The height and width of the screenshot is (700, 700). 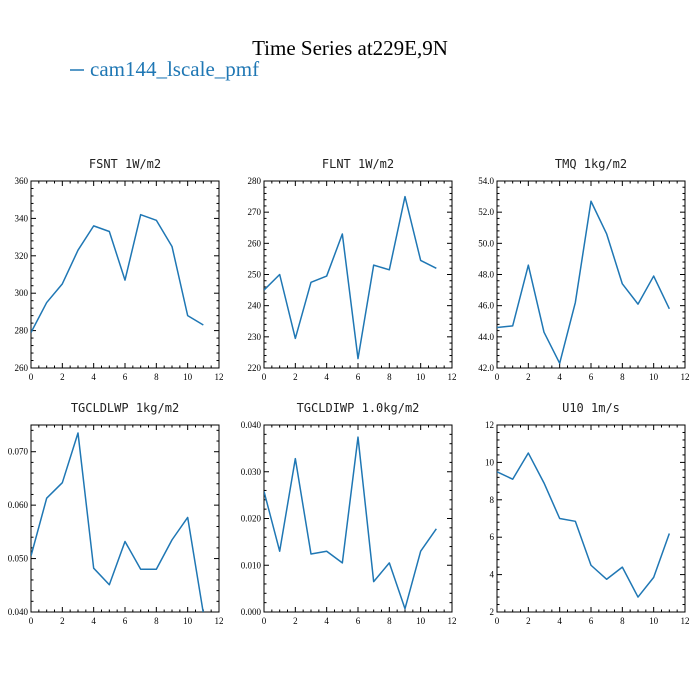 What do you see at coordinates (255, 337) in the screenshot?
I see `y-tick-label: 230` at bounding box center [255, 337].